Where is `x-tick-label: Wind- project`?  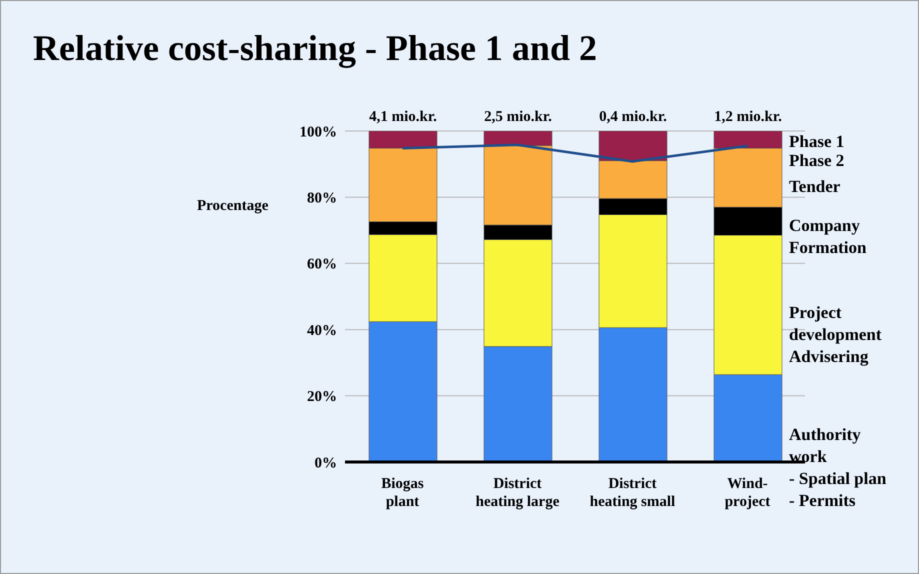
x-tick-label: Wind- project is located at coordinates (747, 493).